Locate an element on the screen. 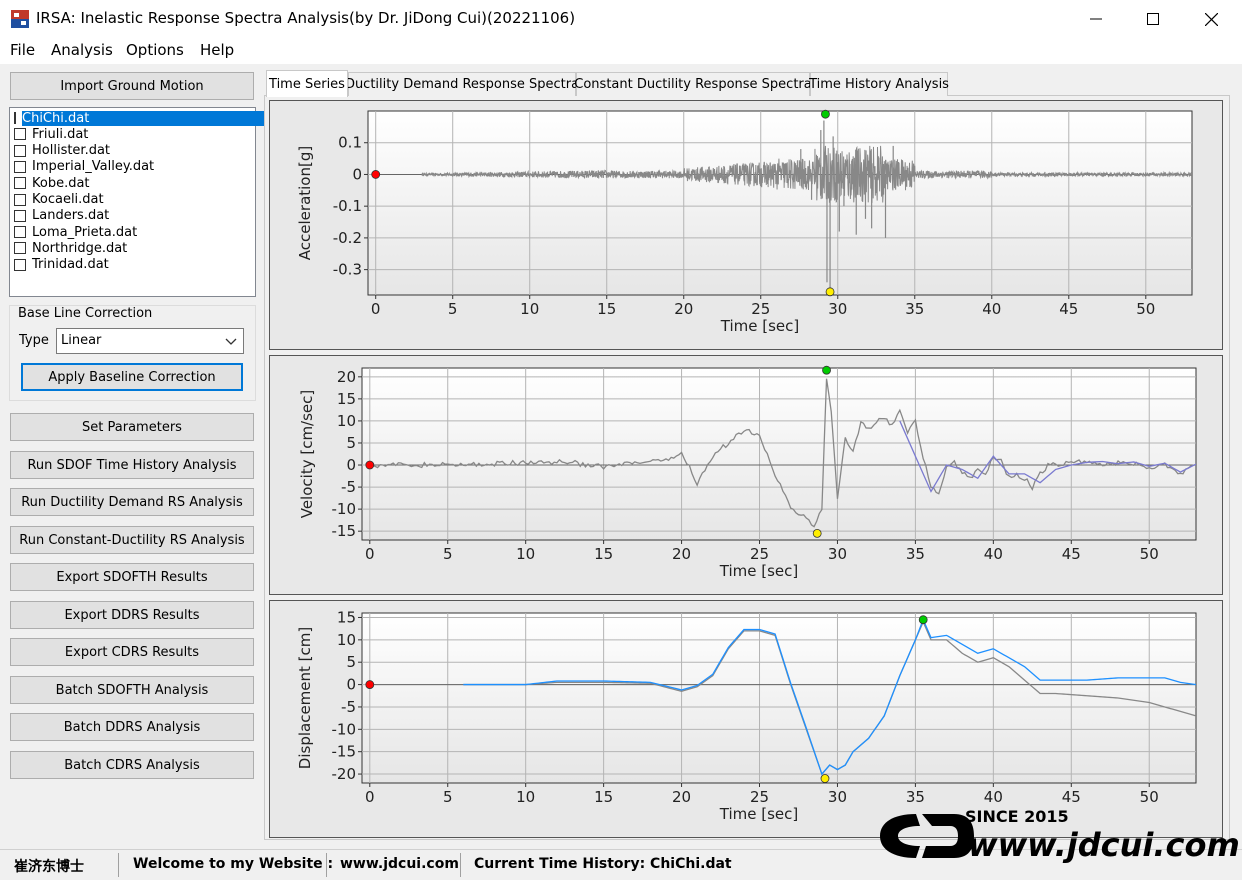  file-name: Friuli.dat is located at coordinates (60, 134).